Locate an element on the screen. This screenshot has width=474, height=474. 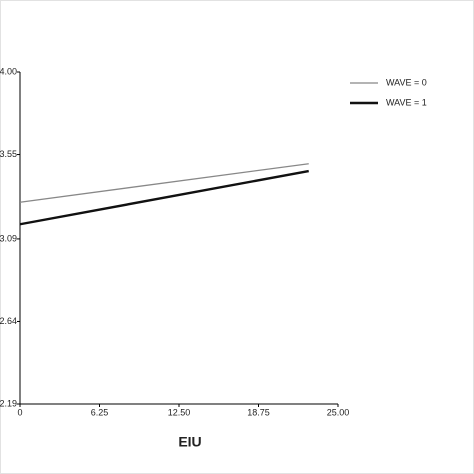
x-tick-label: 0 is located at coordinates (19, 412).